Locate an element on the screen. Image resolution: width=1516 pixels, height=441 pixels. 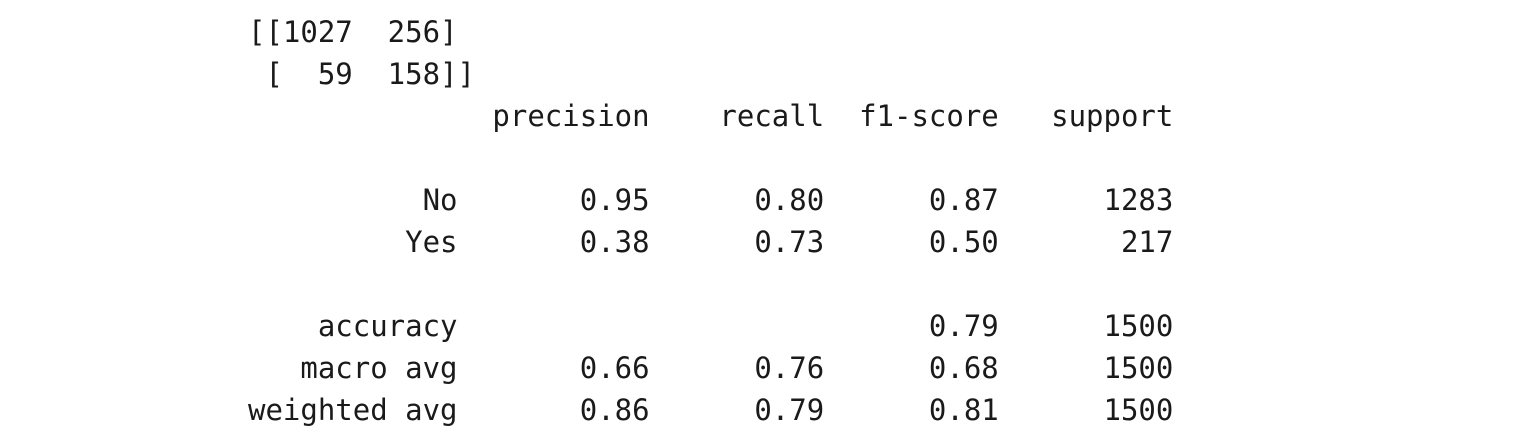
confusion-matrix-row-1: [[1027 256] is located at coordinates (353, 32).